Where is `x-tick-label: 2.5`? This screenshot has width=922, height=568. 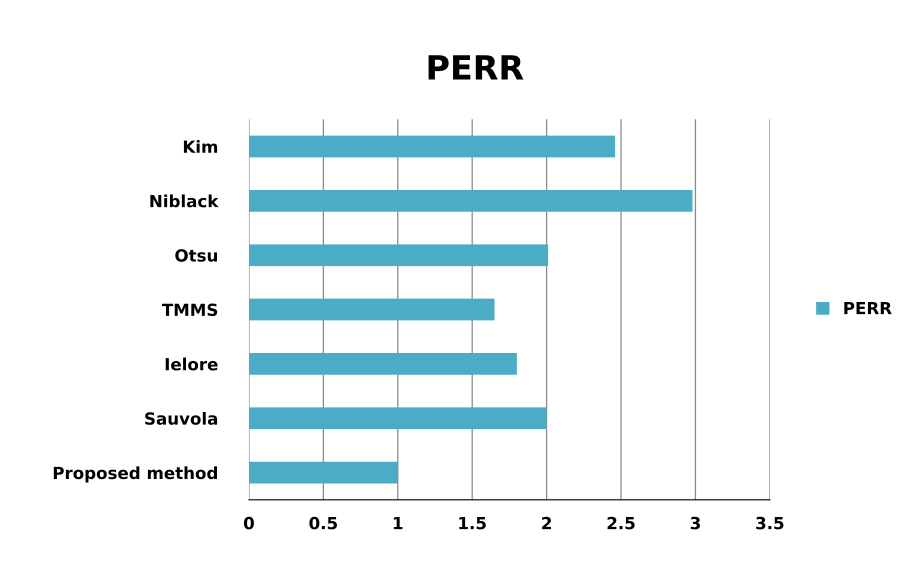
x-tick-label: 2.5 is located at coordinates (621, 523).